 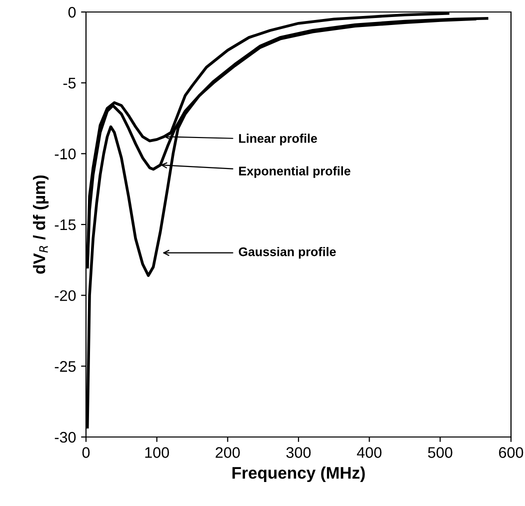 What do you see at coordinates (287, 253) in the screenshot?
I see `annotation: Gaussian profile` at bounding box center [287, 253].